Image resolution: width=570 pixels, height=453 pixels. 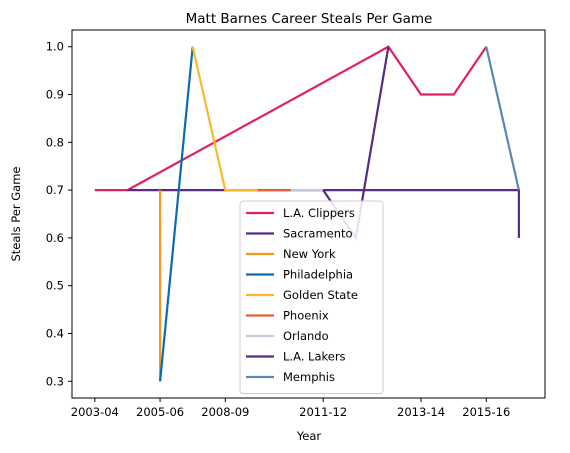 I want to click on x-tick-label: 2011-12, so click(x=323, y=412).